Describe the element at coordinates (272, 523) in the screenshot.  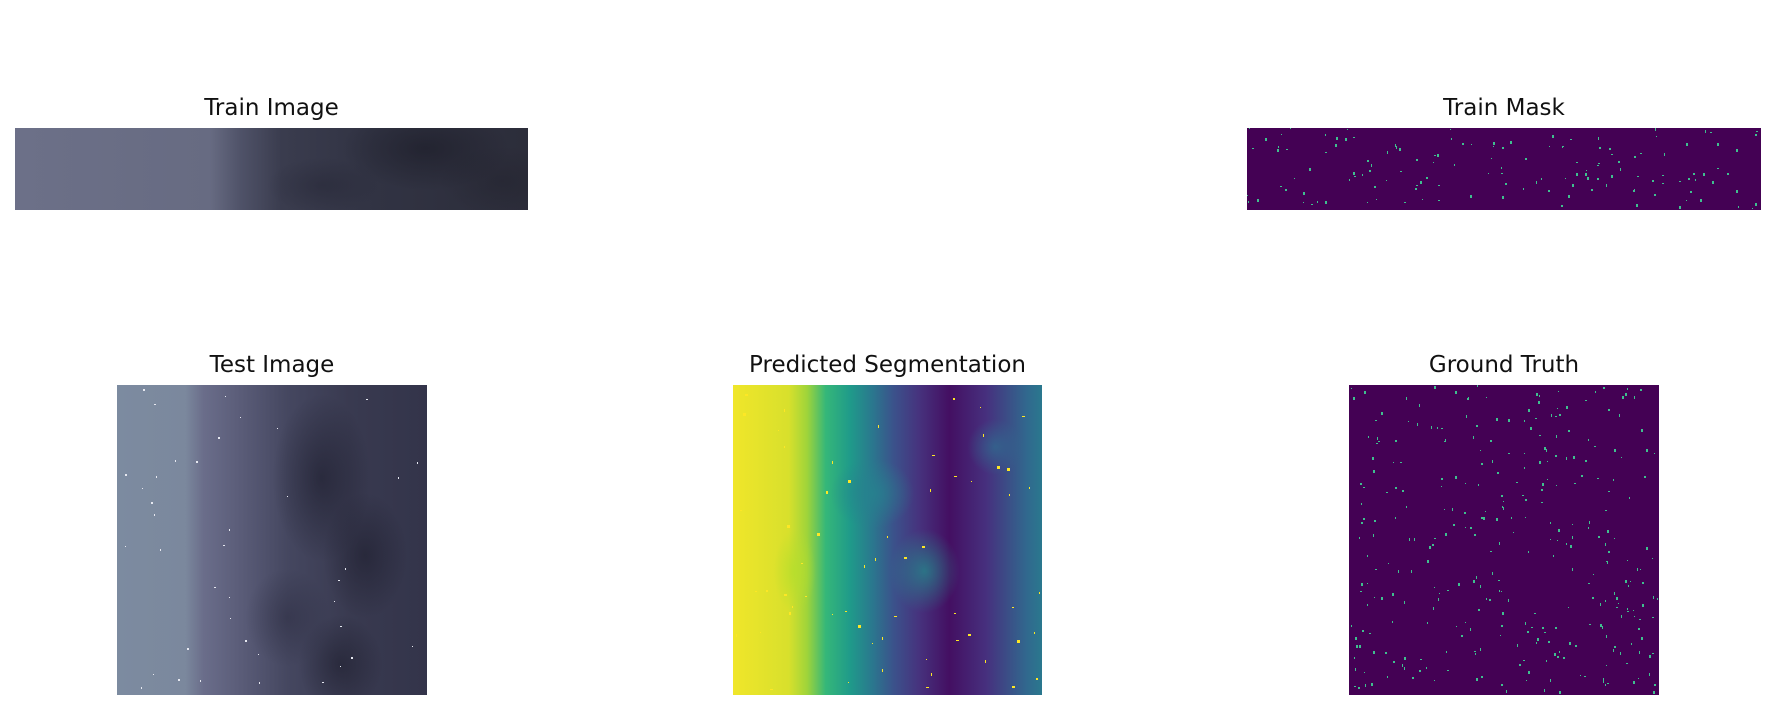
I see `test-image-panel: Test Image` at that location.